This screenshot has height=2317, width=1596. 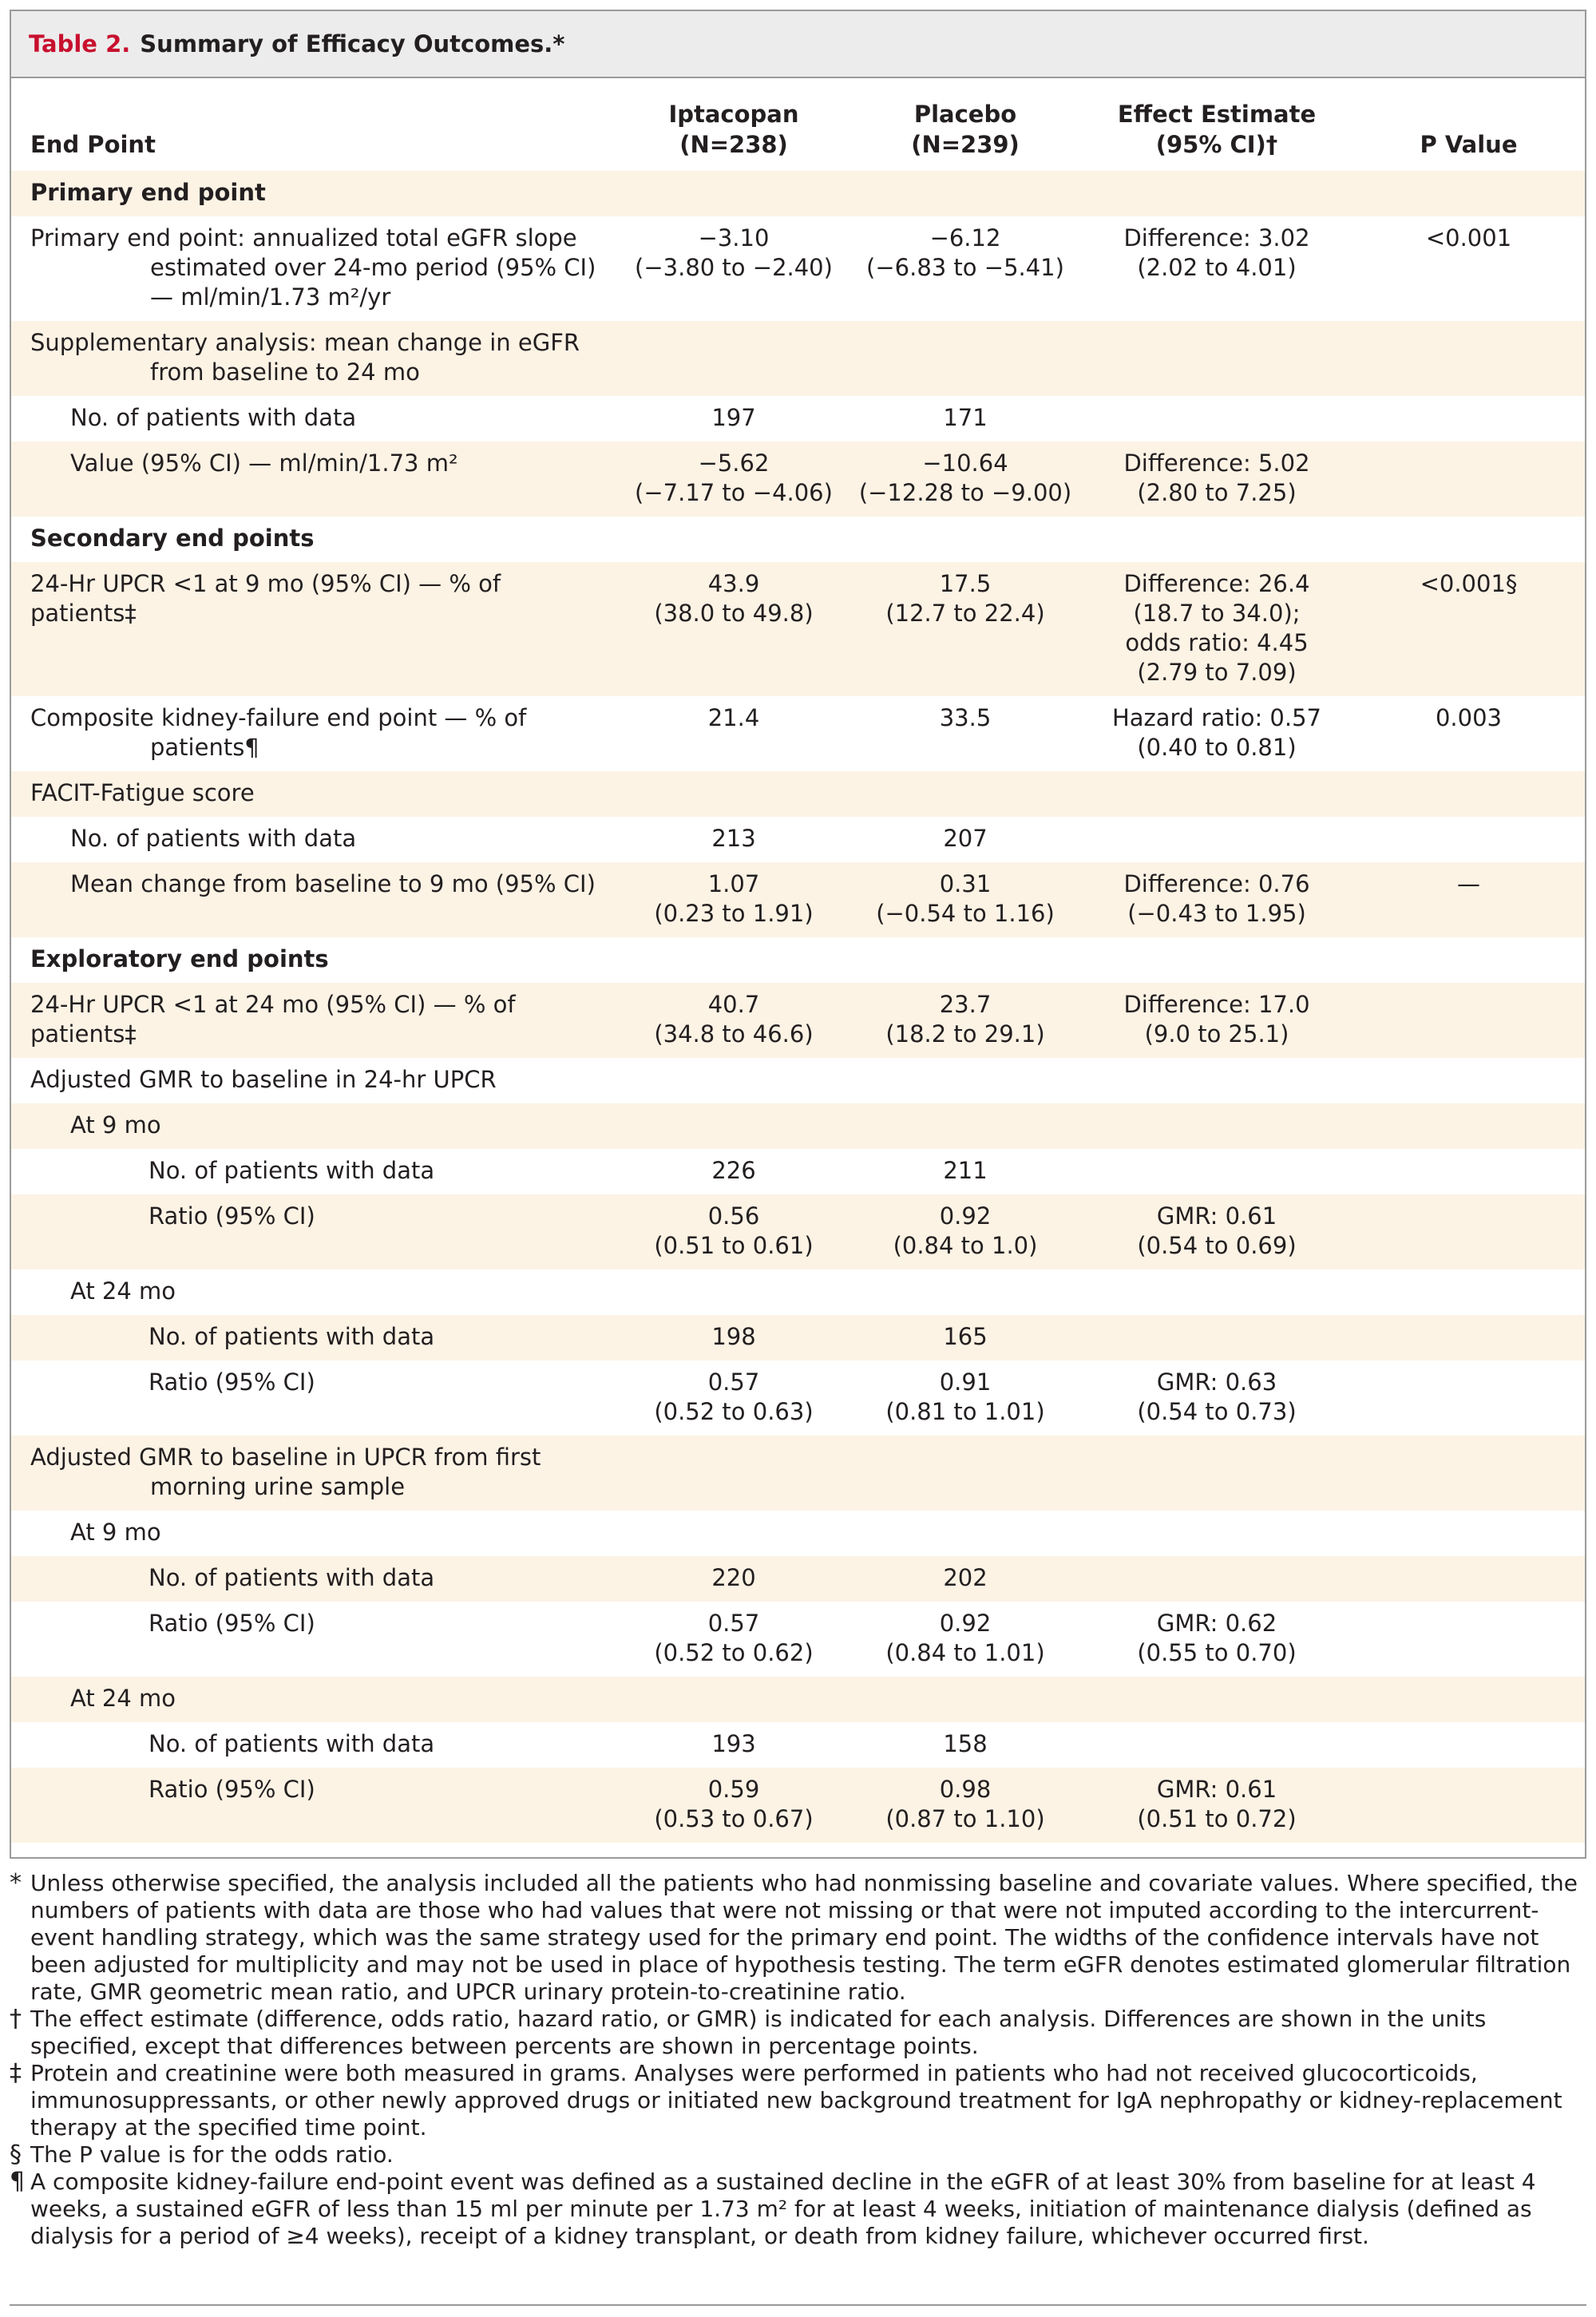 What do you see at coordinates (733, 899) in the screenshot?
I see `iptacopan-cell: 1.07 (0.23 to 1.91)` at bounding box center [733, 899].